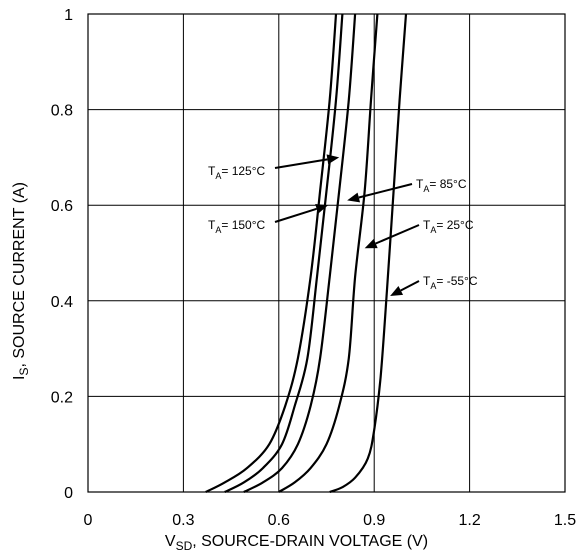 This screenshot has width=577, height=552. What do you see at coordinates (68, 493) in the screenshot?
I see `y-tick-label: 0` at bounding box center [68, 493].